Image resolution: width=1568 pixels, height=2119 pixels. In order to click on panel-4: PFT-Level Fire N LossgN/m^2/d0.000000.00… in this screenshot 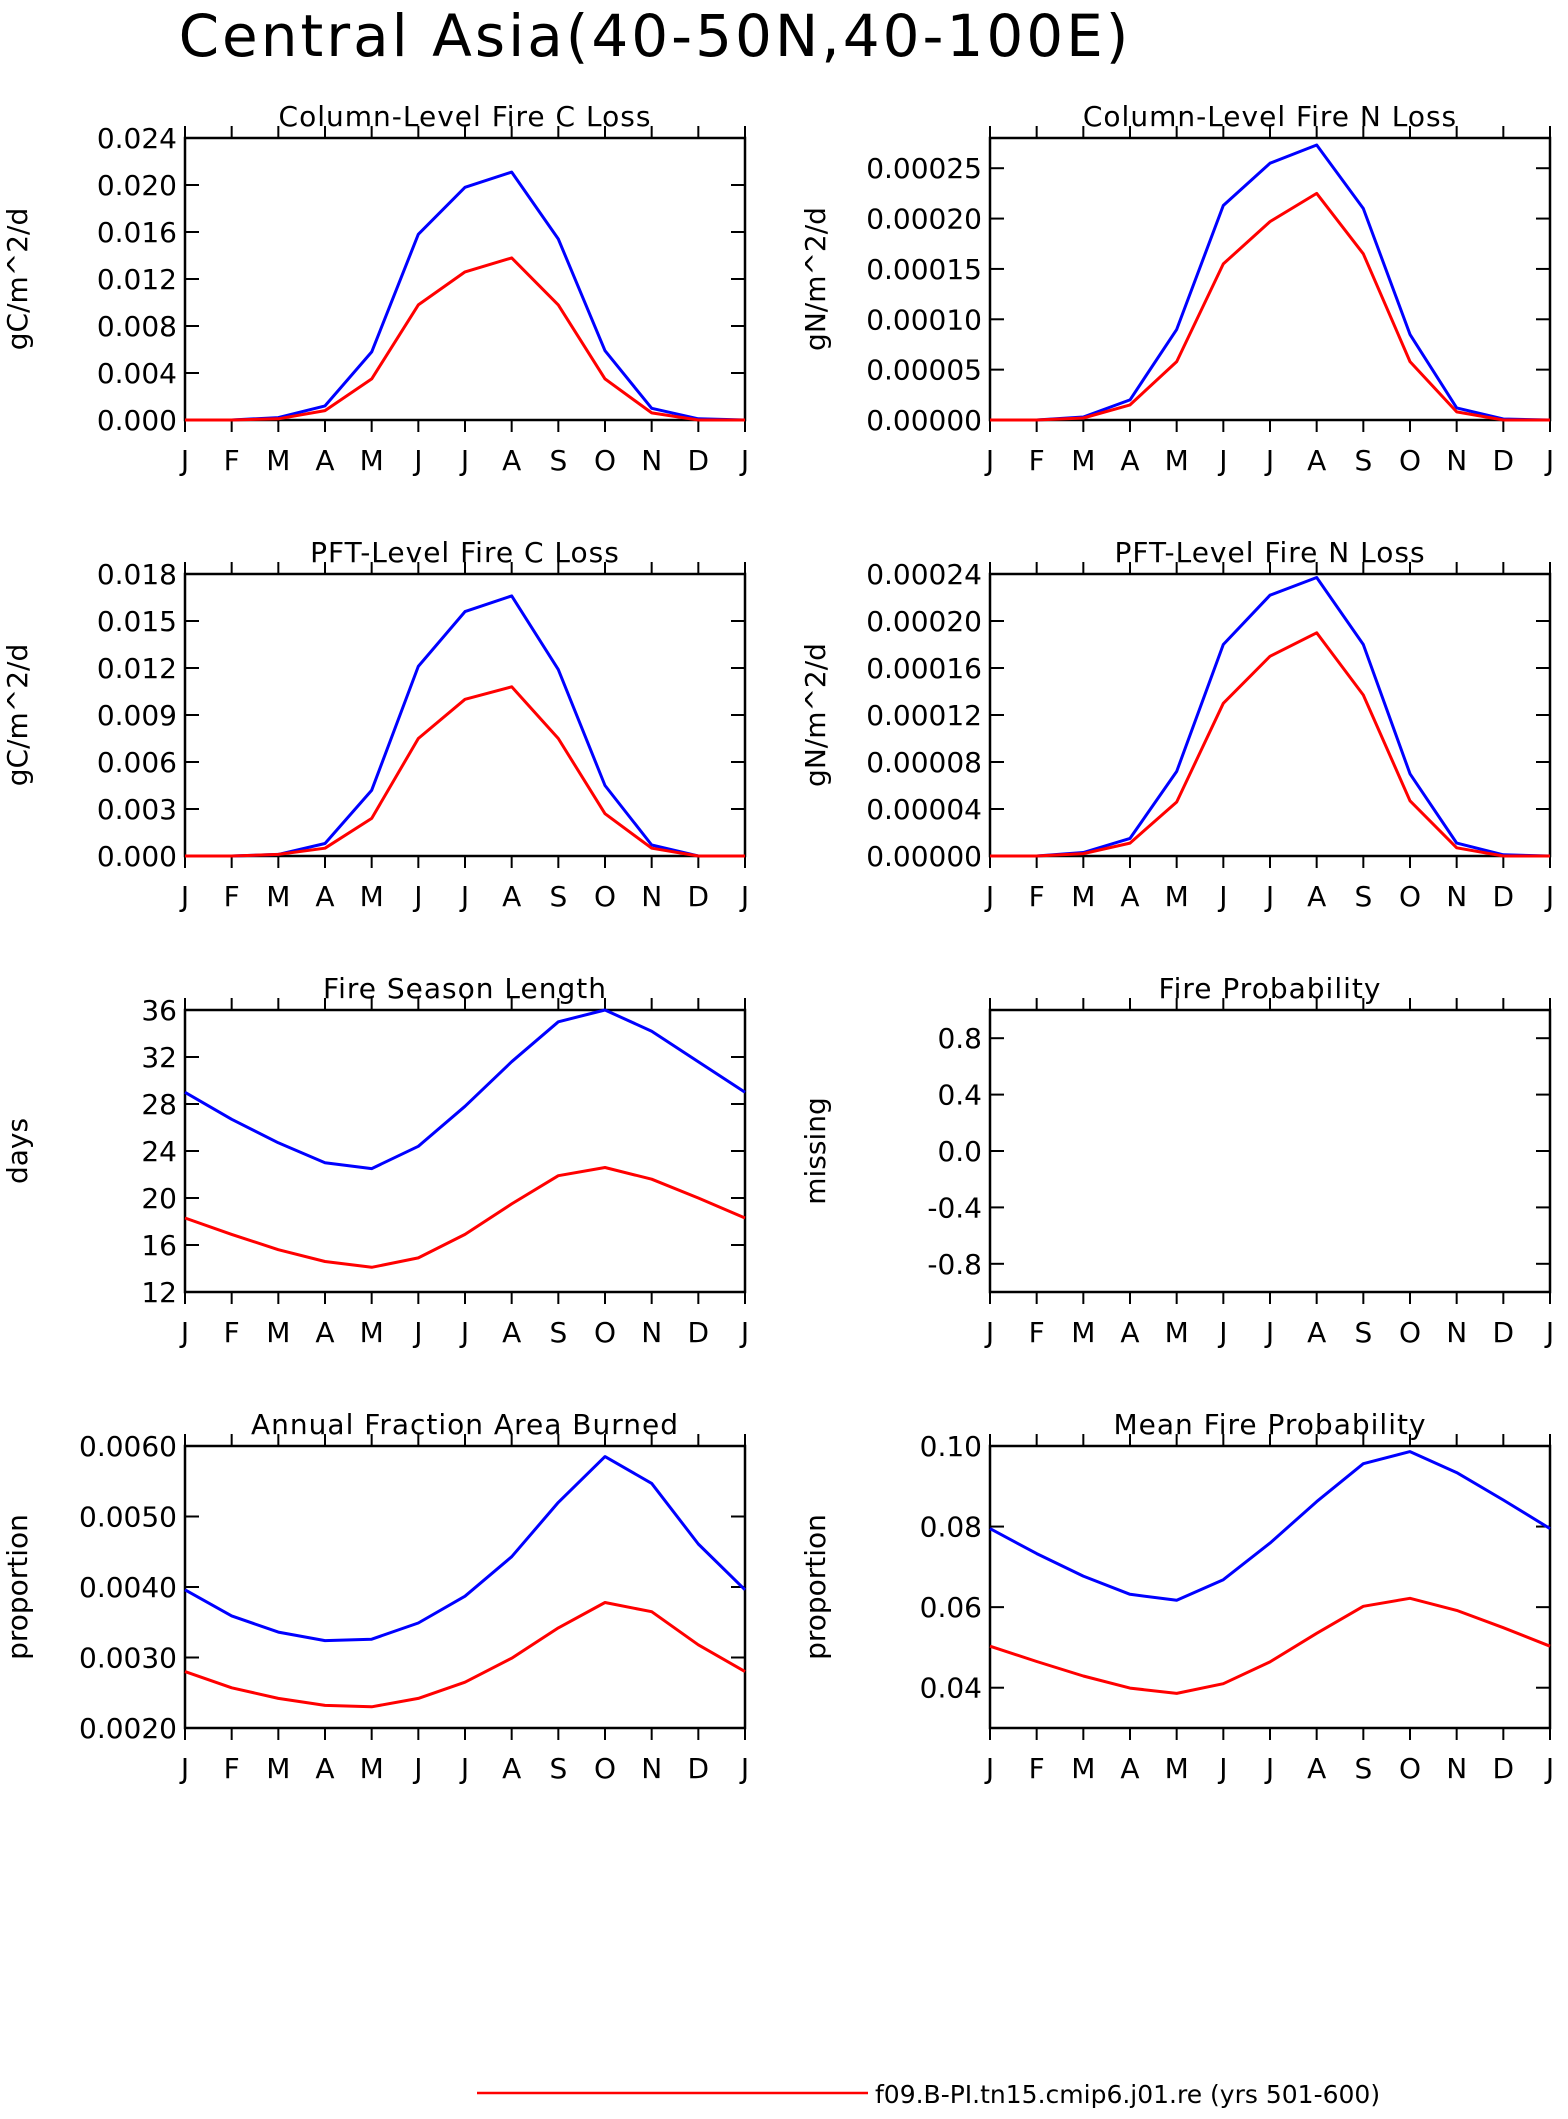, I will do `click(1176, 724)`.